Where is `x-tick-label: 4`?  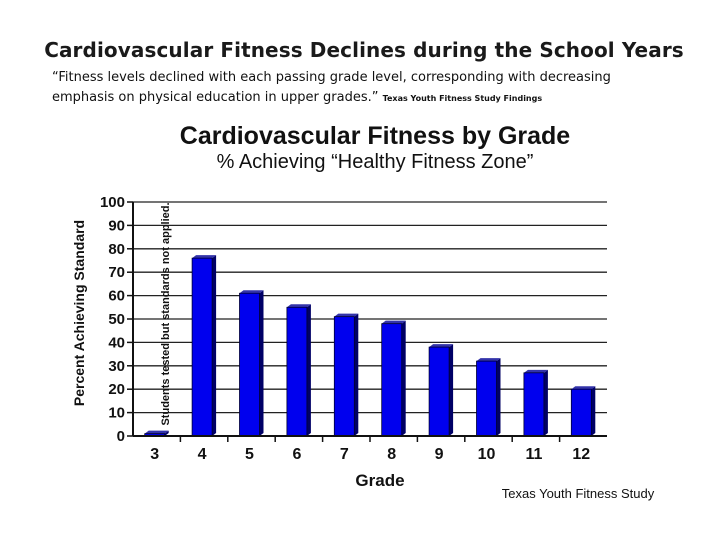
x-tick-label: 4 is located at coordinates (202, 454).